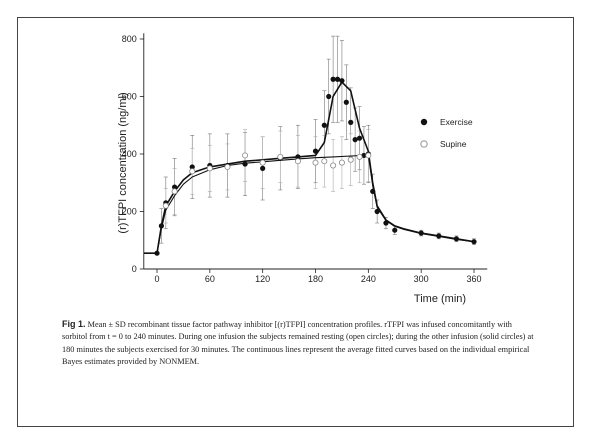 This screenshot has width=592, height=444. I want to click on x-tick-label: 180, so click(315, 279).